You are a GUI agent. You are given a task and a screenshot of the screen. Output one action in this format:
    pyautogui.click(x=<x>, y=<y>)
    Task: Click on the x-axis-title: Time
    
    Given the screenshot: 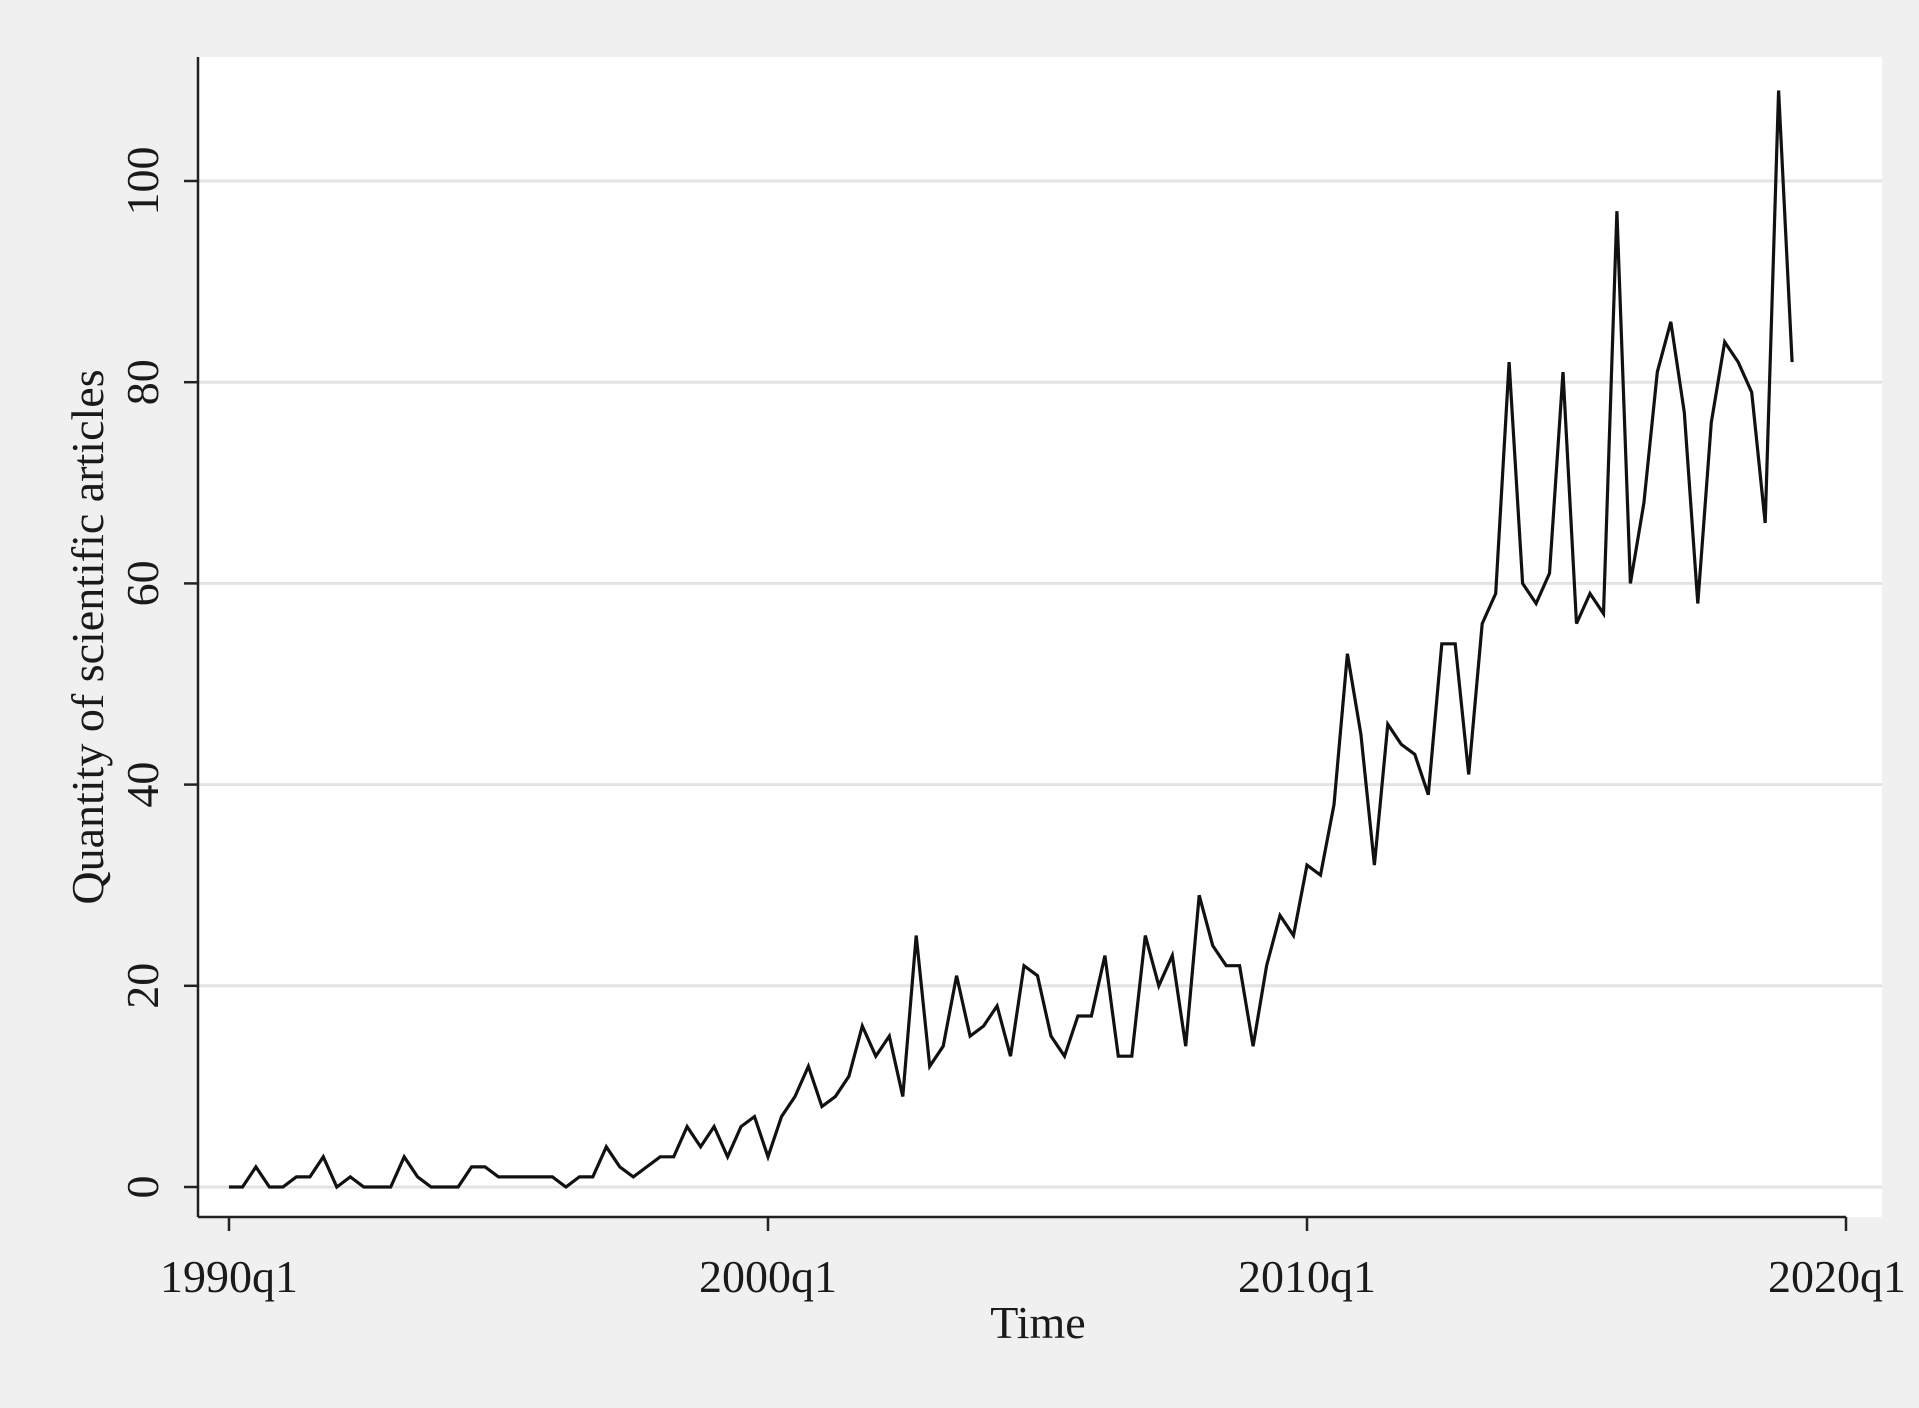 What is the action you would take?
    pyautogui.click(x=1037, y=1322)
    